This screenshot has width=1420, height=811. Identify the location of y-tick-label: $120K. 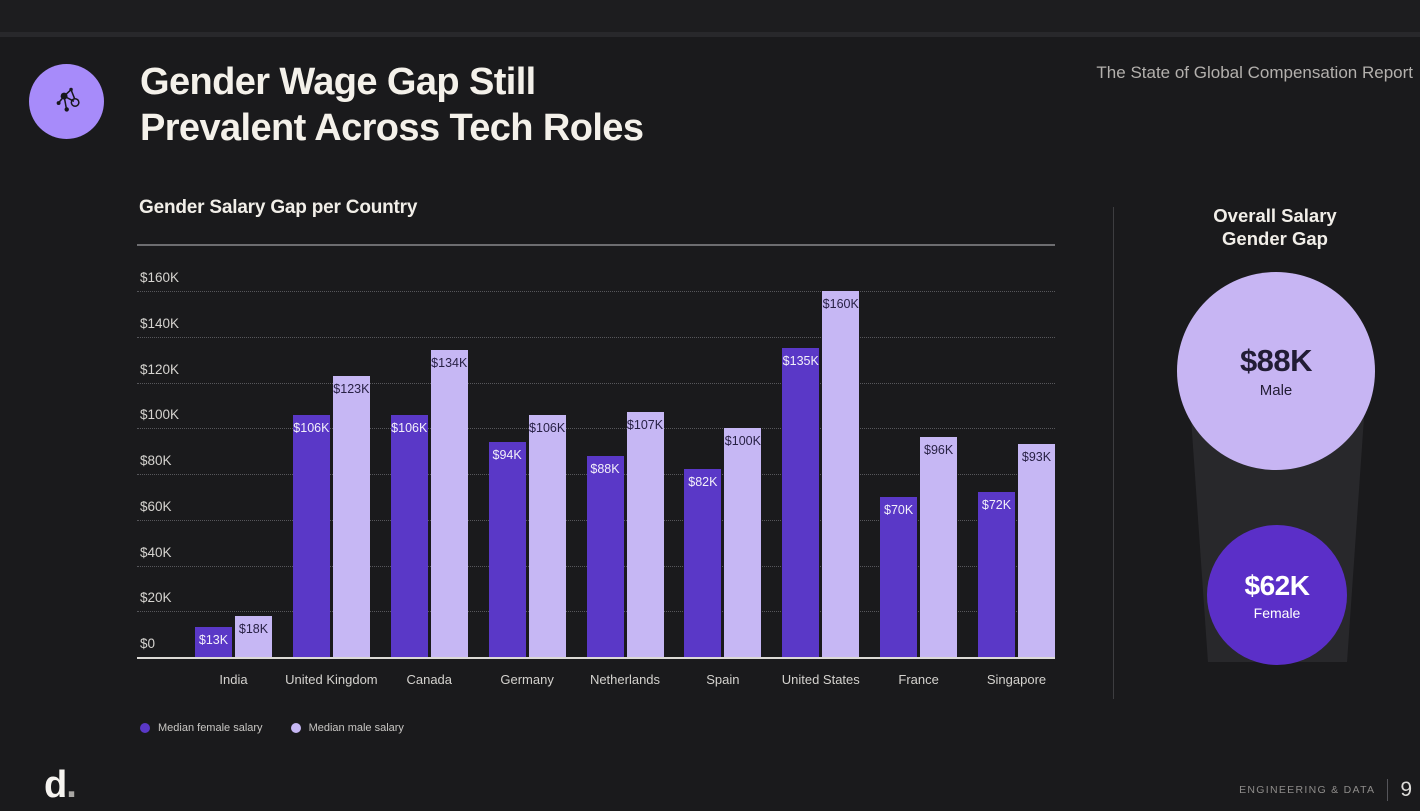
(160, 369).